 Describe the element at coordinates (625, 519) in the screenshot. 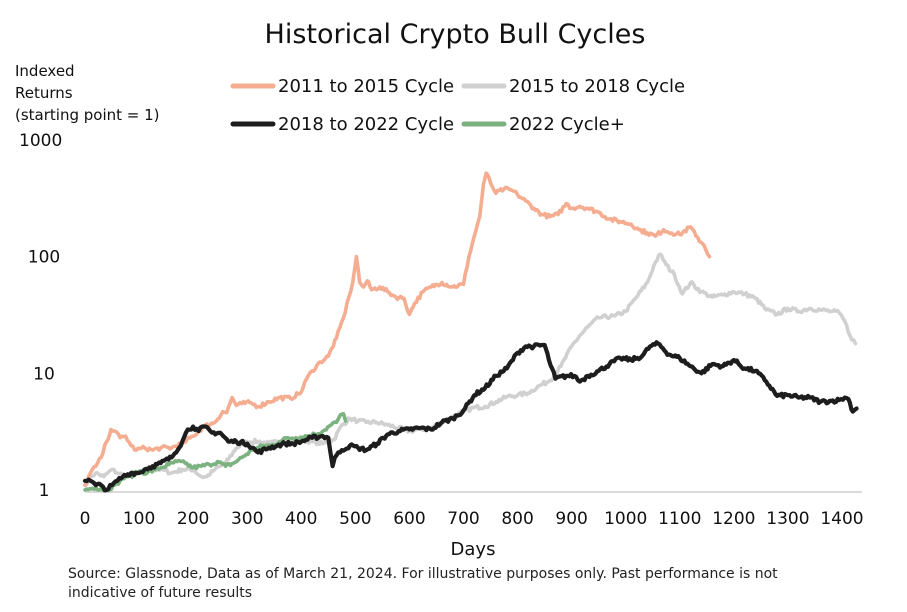

I see `x-tick-label: 1000` at that location.